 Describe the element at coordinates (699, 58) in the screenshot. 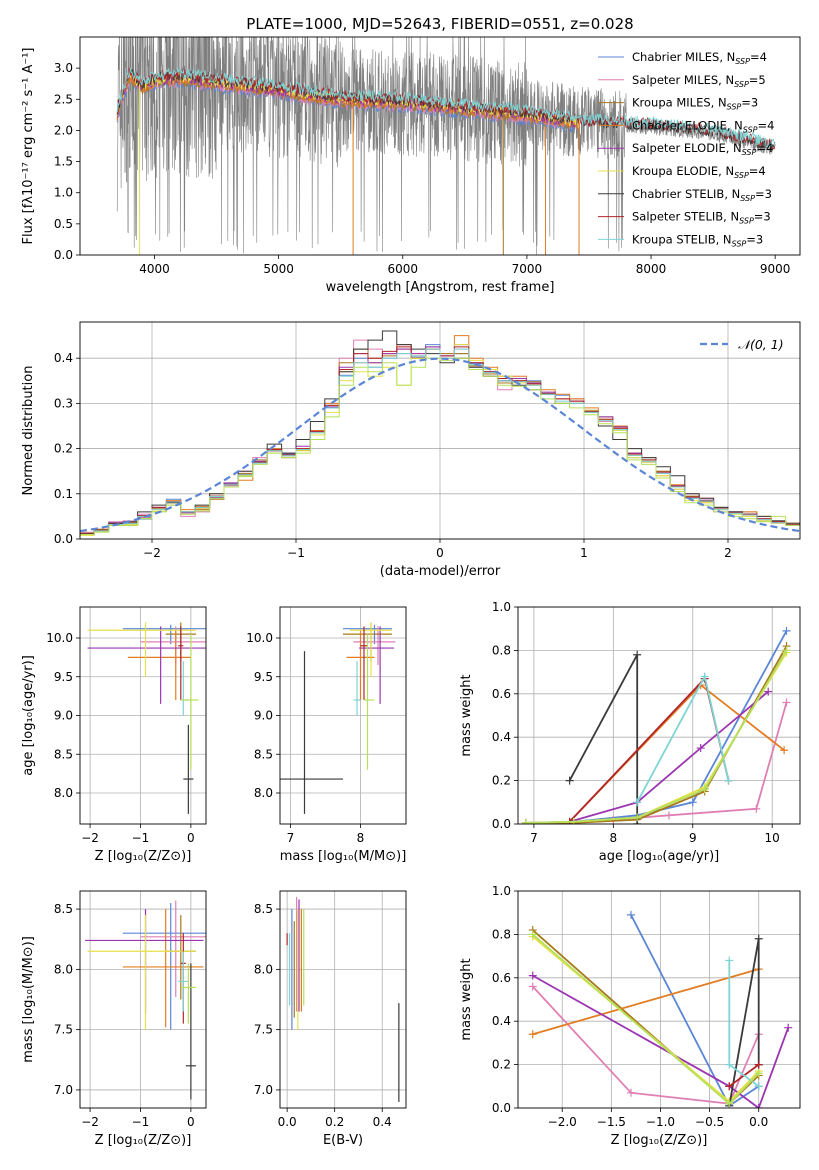

I see `legend-label: Chabrier MILES, NSSP=4` at that location.